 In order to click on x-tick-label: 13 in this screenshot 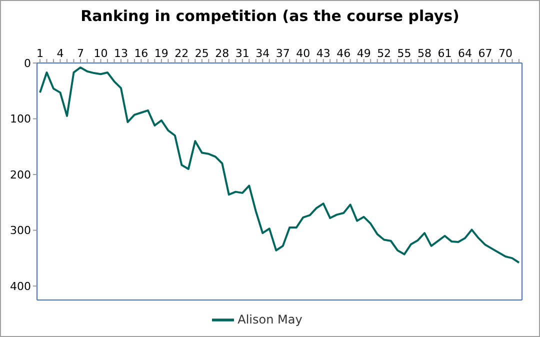, I will do `click(121, 53)`.